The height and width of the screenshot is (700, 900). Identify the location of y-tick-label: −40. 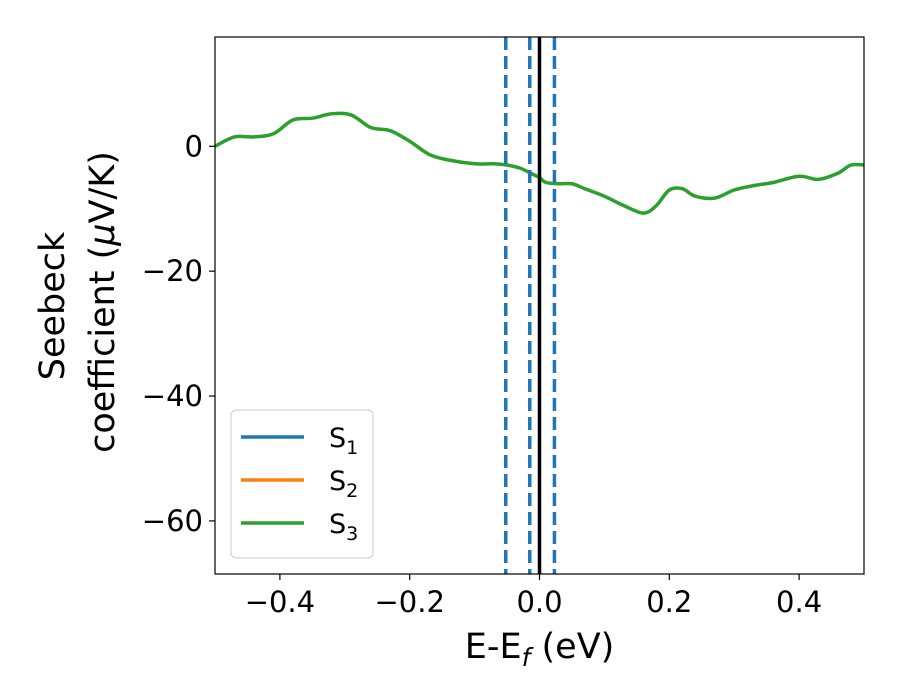
(172, 396).